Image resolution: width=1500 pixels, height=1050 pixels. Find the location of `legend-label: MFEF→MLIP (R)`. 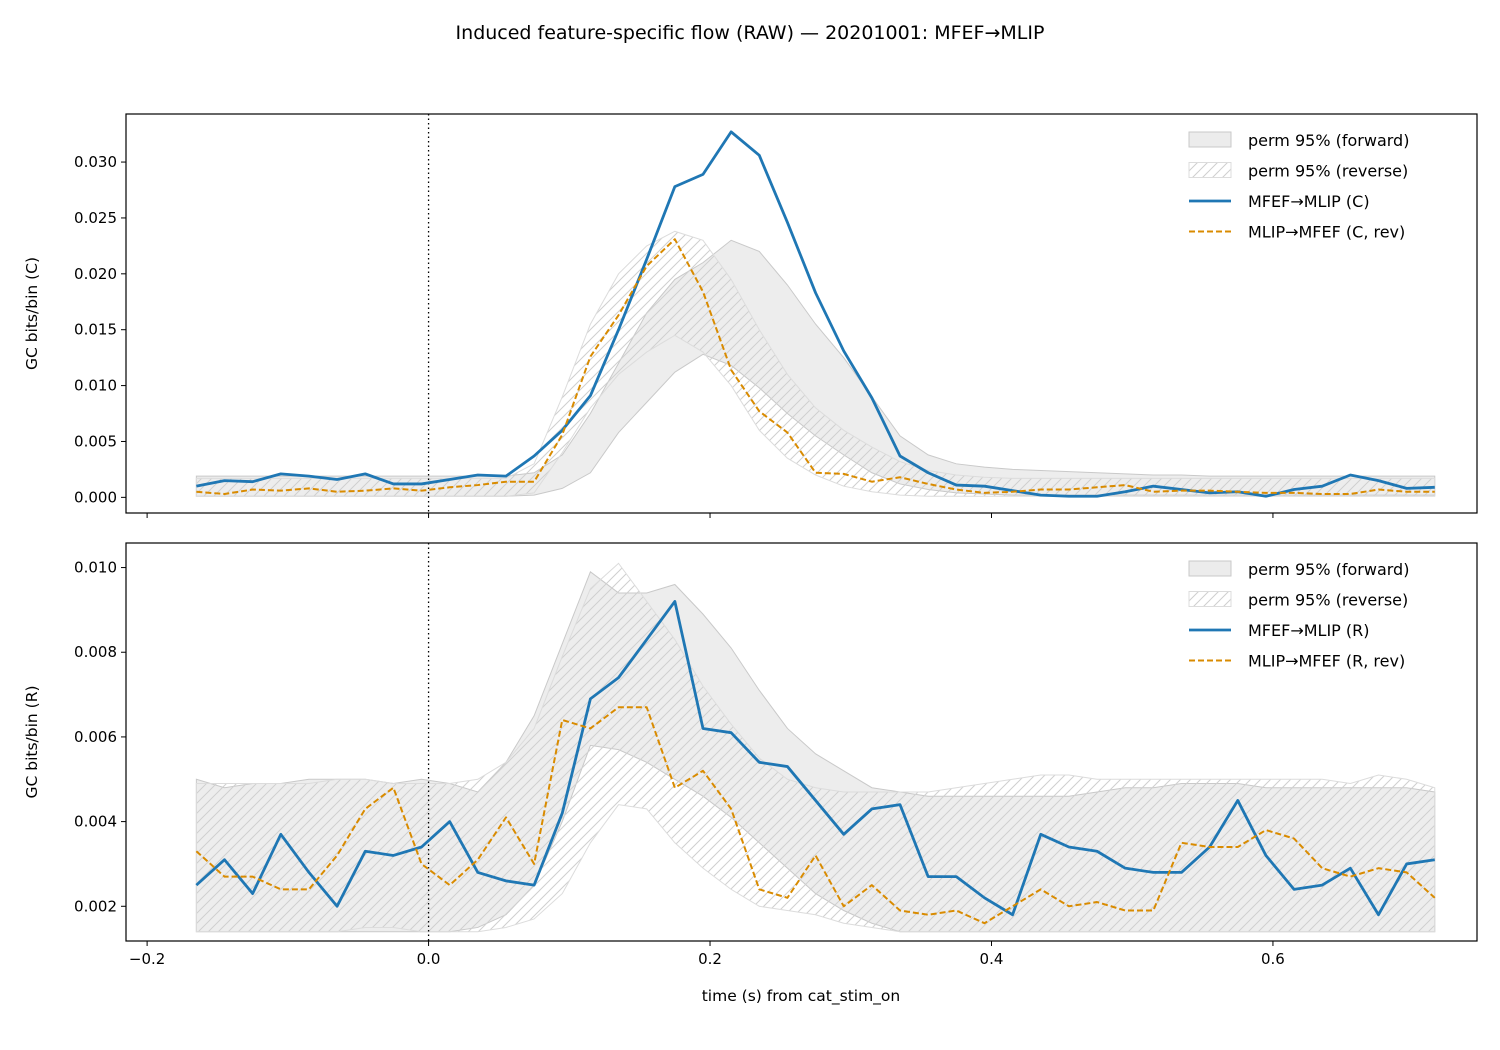

legend-label: MFEF→MLIP (R) is located at coordinates (1309, 630).